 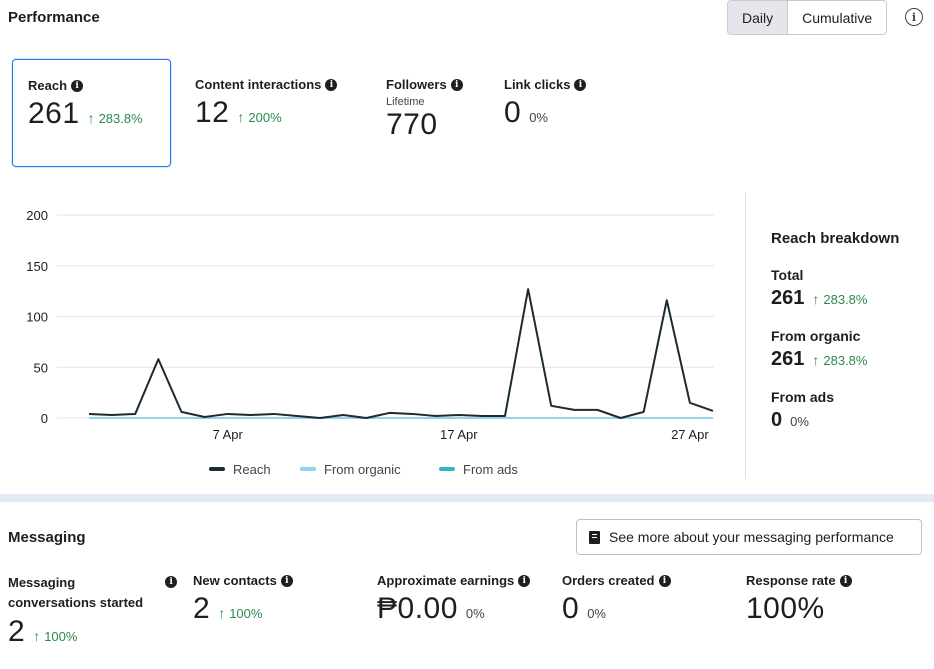 I want to click on metric-label: New contacts i, so click(x=243, y=580).